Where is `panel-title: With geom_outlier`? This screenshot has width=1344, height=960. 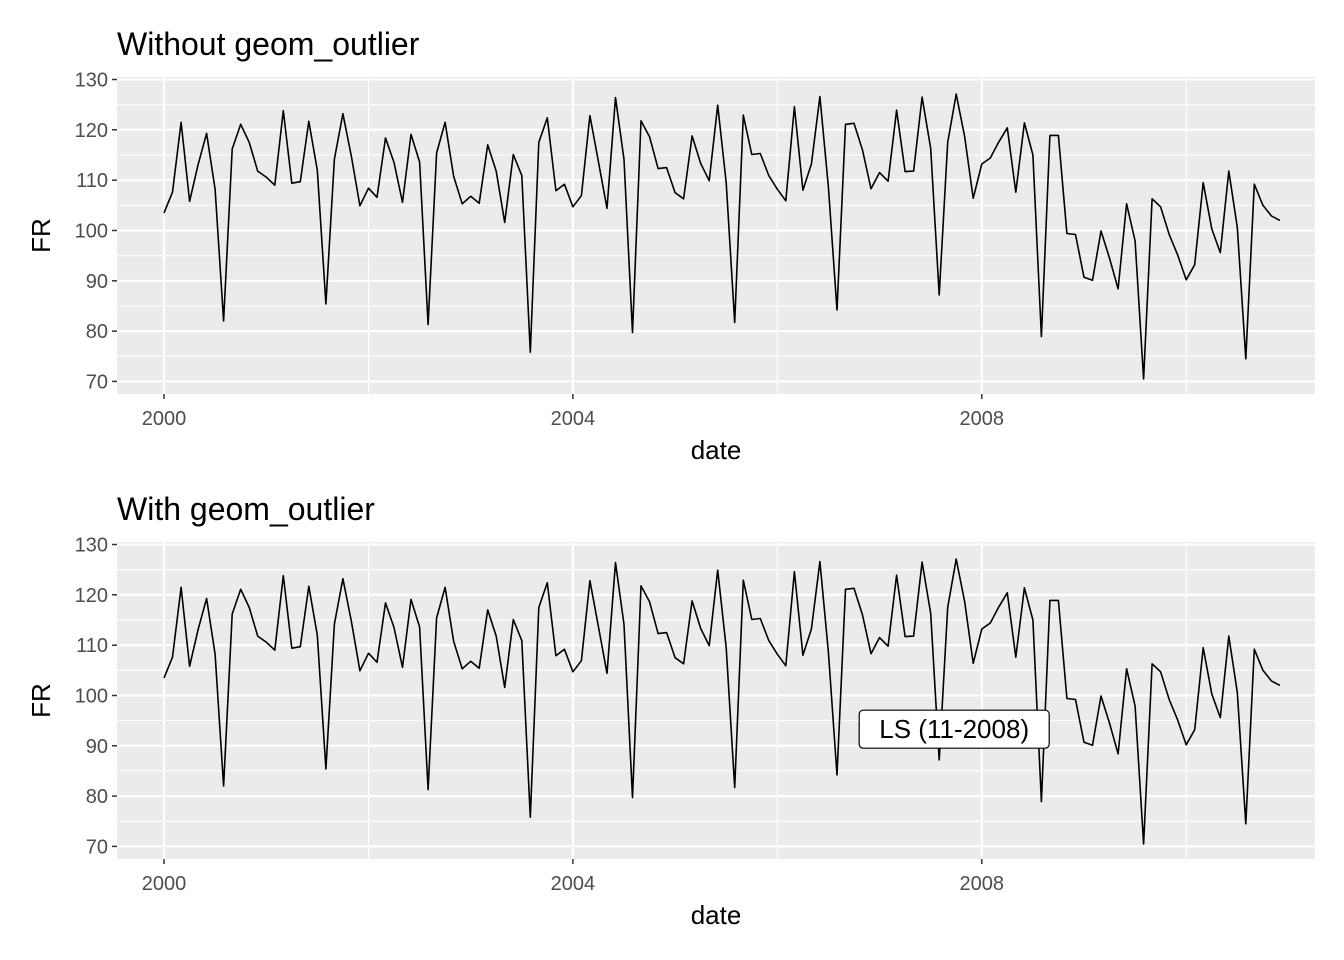
panel-title: With geom_outlier is located at coordinates (246, 509).